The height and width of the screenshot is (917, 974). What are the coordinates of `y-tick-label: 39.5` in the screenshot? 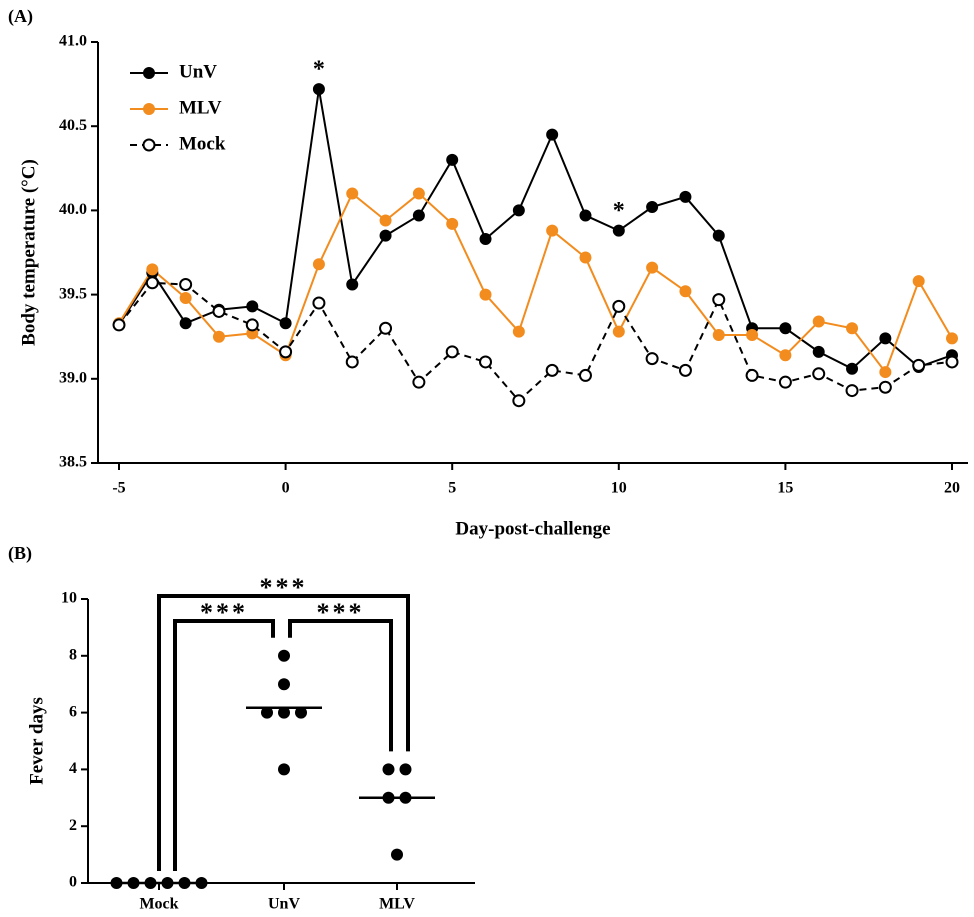 It's located at (73, 293).